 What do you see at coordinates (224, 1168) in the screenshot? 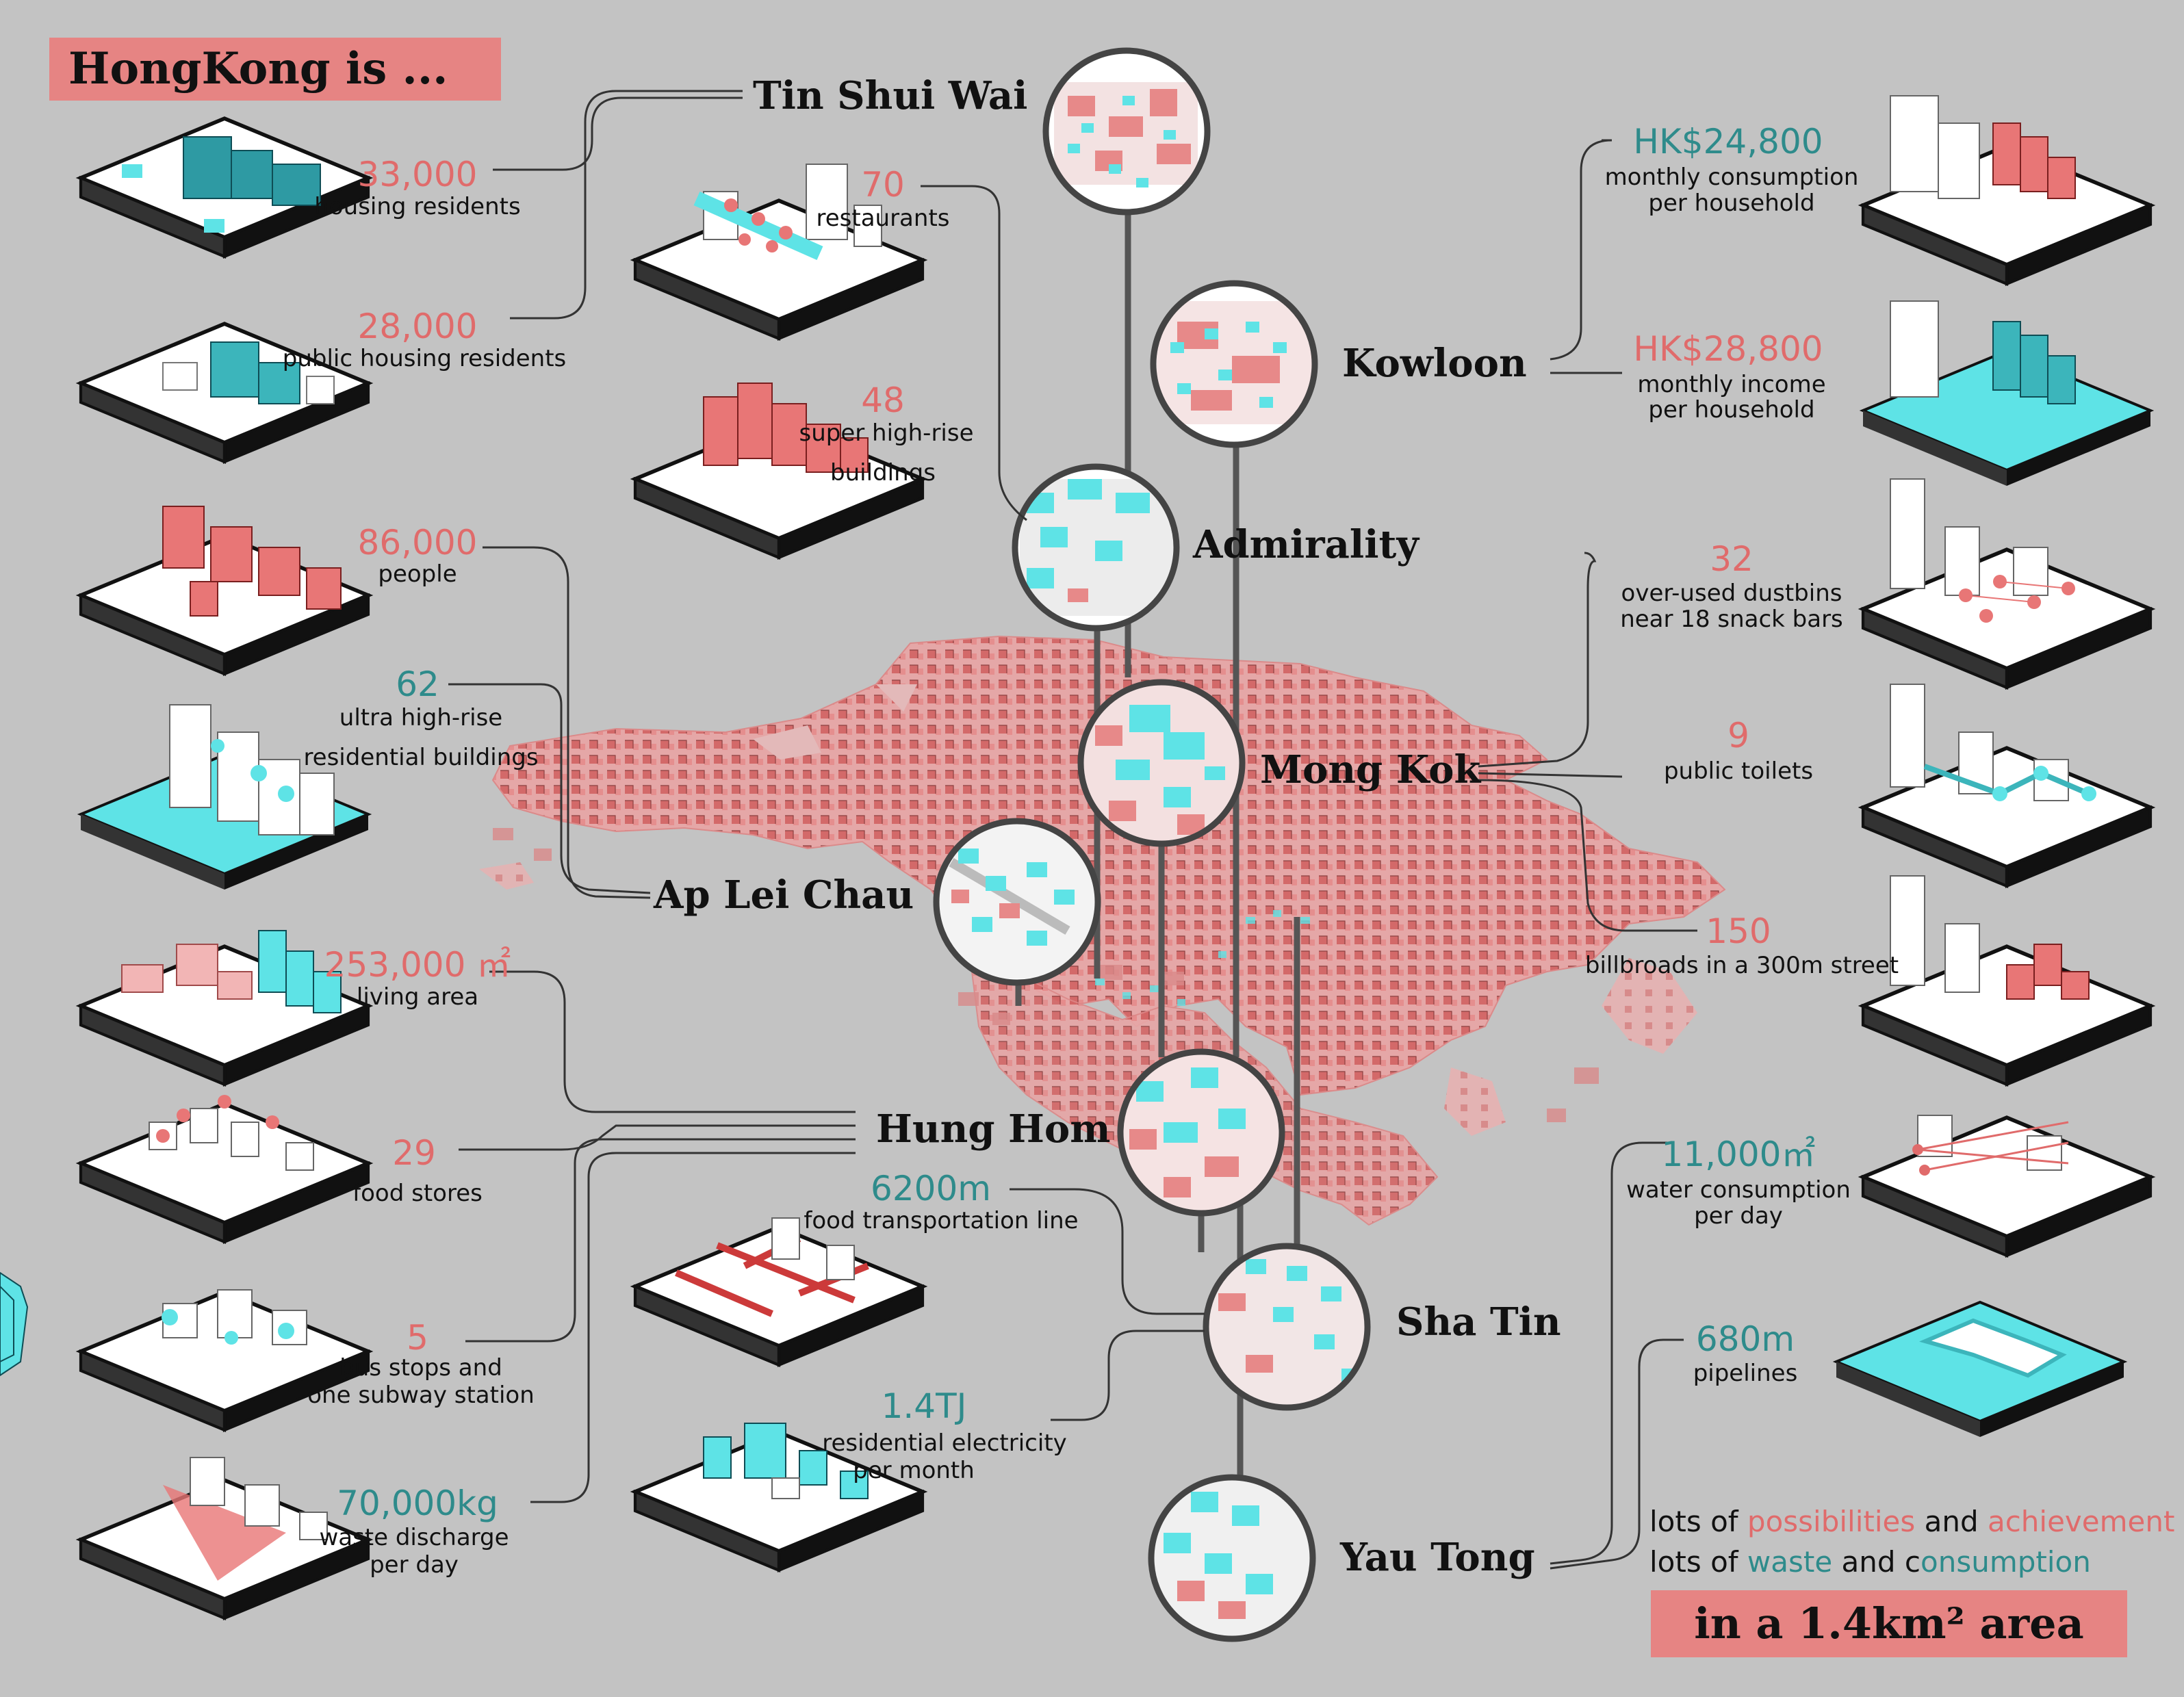
I see `building-block-food-stores` at bounding box center [224, 1168].